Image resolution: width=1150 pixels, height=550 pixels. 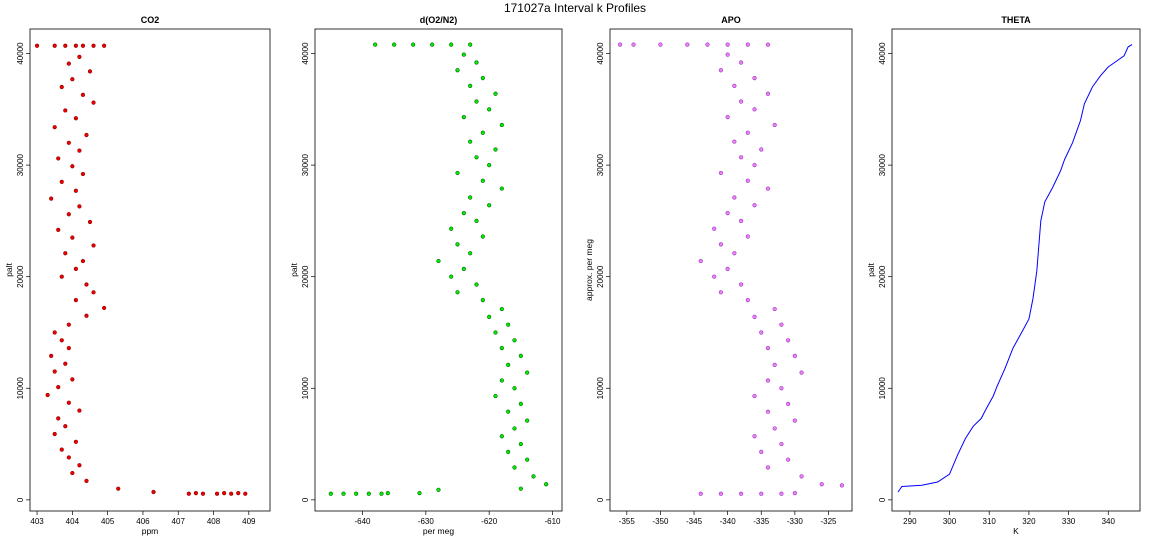 I want to click on panel-title: APO, so click(x=731, y=20).